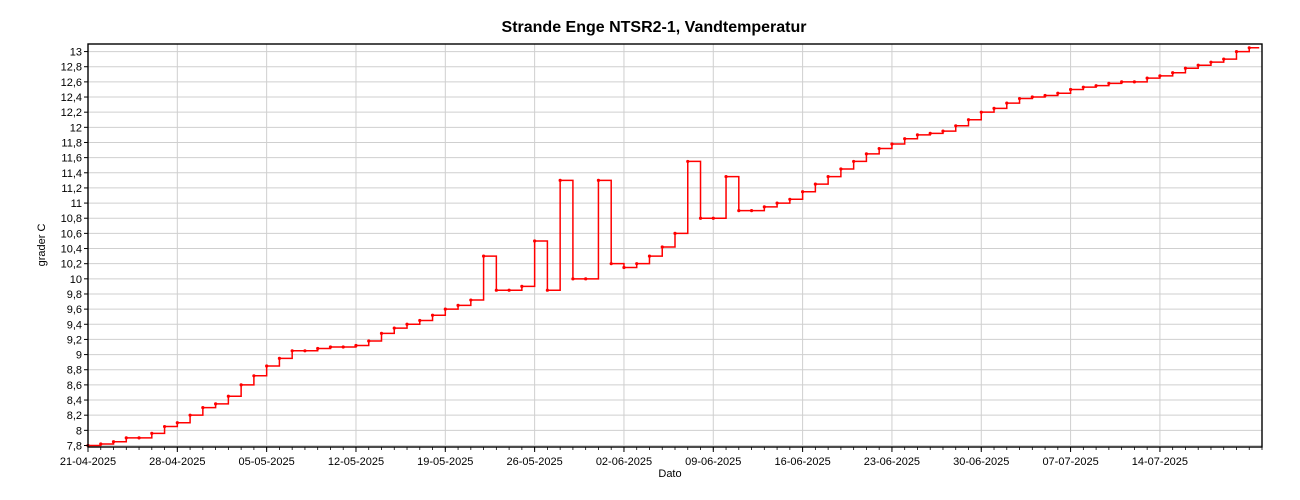 The height and width of the screenshot is (500, 1300). I want to click on y-tick-label: 10,8, so click(71, 219).